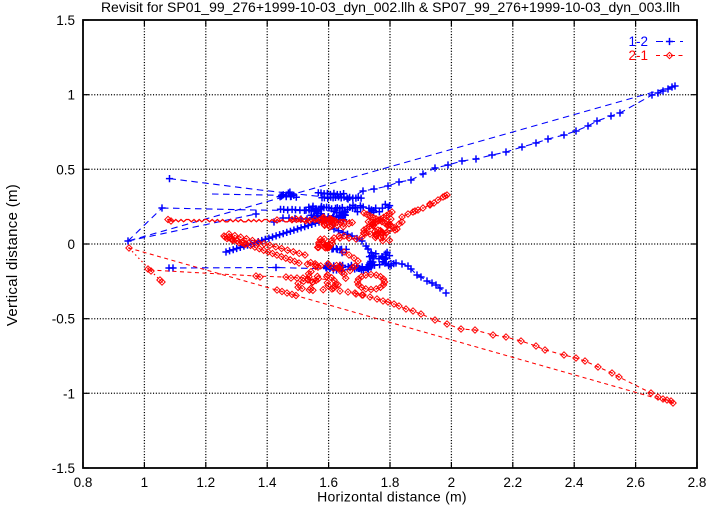  I want to click on svg-text: -1, so click(69, 393).